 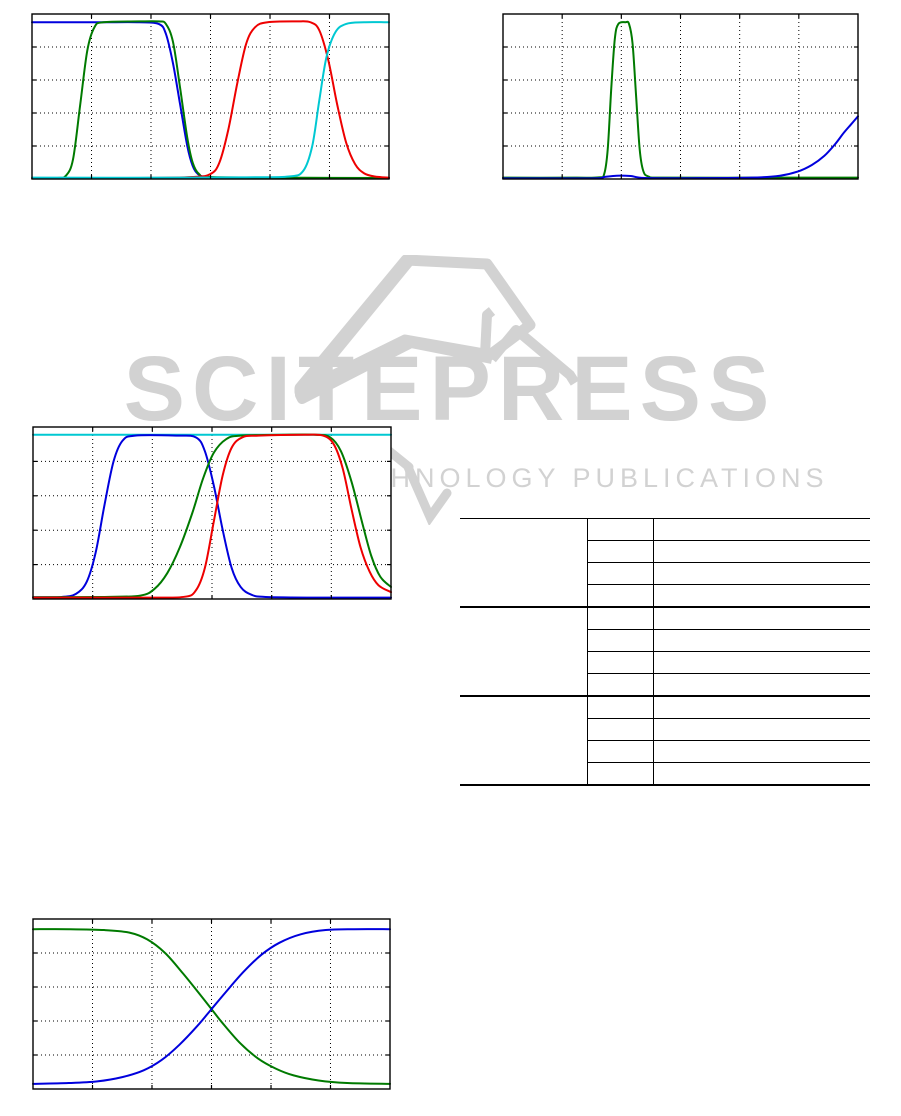 I want to click on watermark-title: SCITEPRESS, so click(x=450, y=389).